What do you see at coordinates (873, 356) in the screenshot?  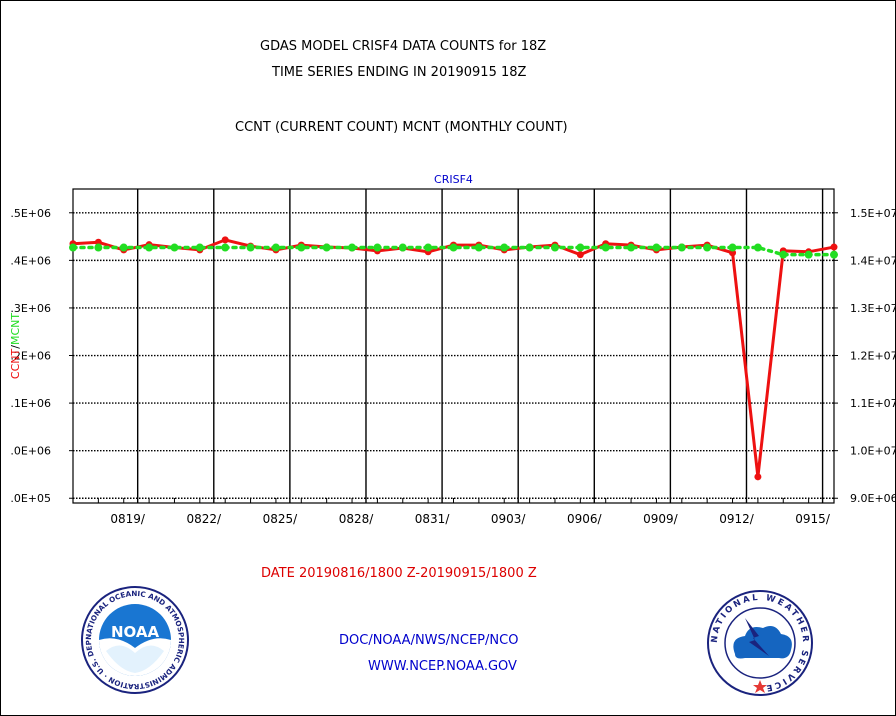 I see `y-tick-label-right: 1.2E+07` at bounding box center [873, 356].